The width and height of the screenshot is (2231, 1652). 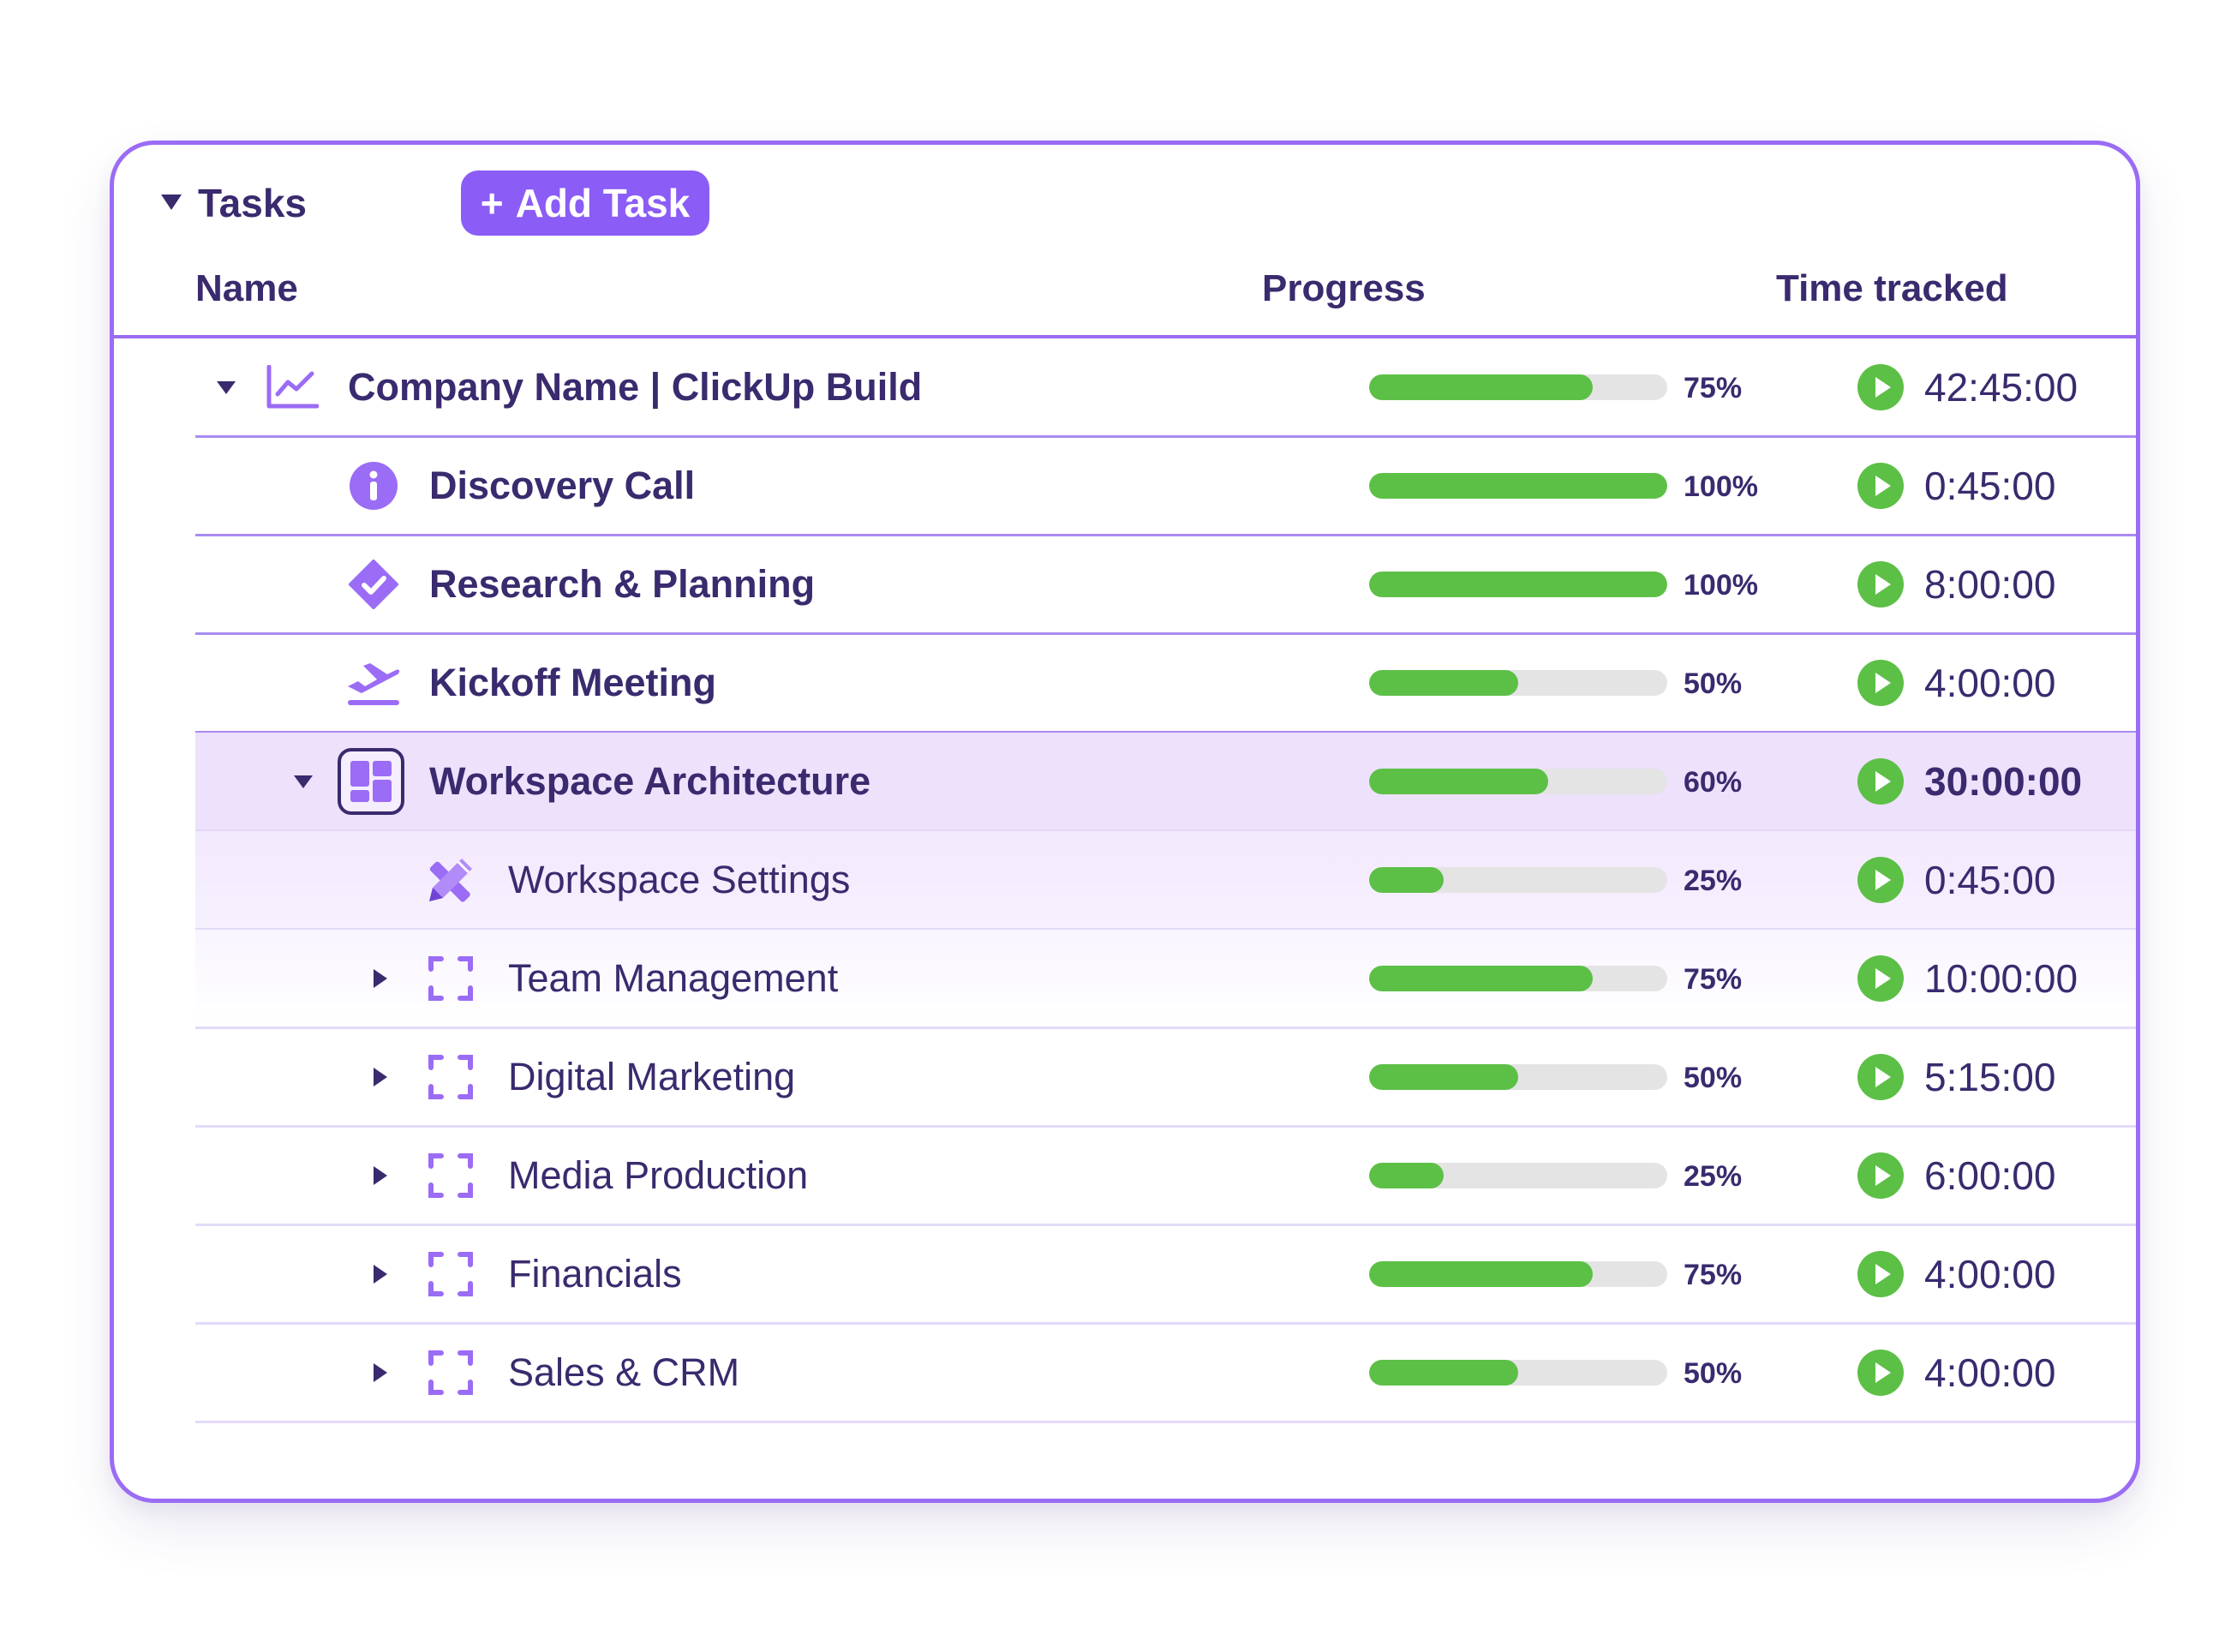 I want to click on task-name: Company Name | ClickUp Build, so click(x=635, y=387).